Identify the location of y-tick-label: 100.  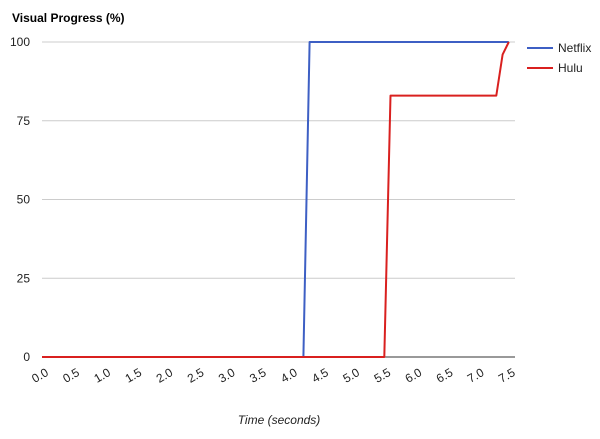
(20, 42).